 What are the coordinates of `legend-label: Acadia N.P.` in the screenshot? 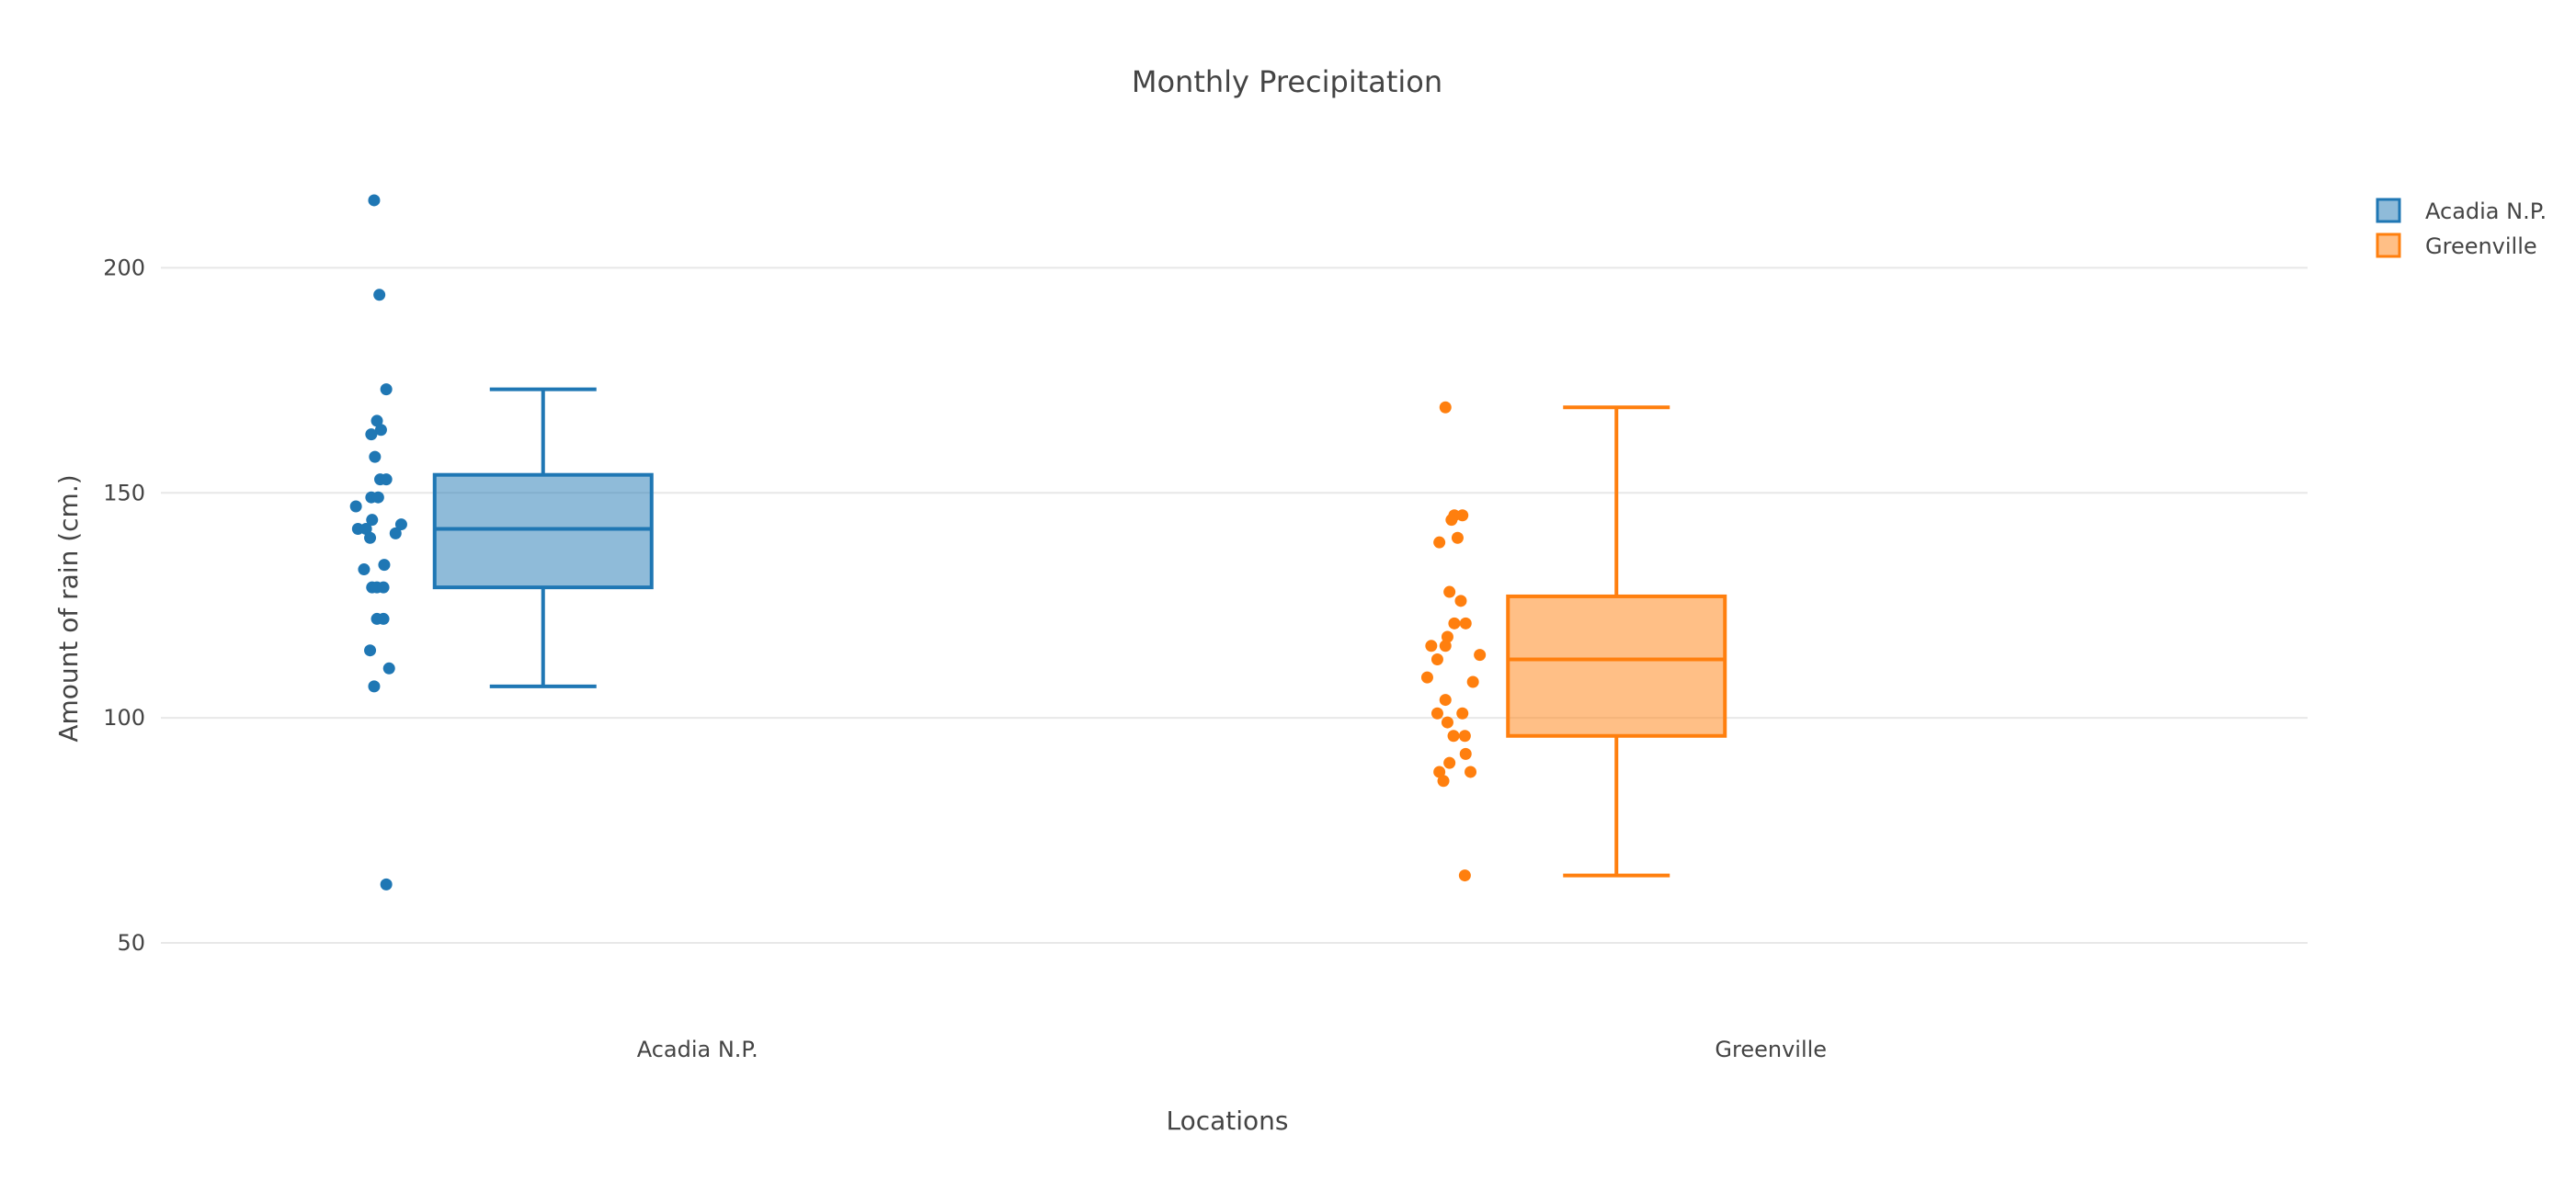 It's located at (2486, 211).